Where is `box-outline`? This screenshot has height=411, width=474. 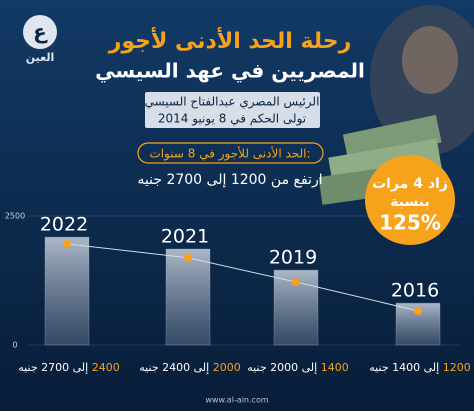
box-outline is located at coordinates (230, 153).